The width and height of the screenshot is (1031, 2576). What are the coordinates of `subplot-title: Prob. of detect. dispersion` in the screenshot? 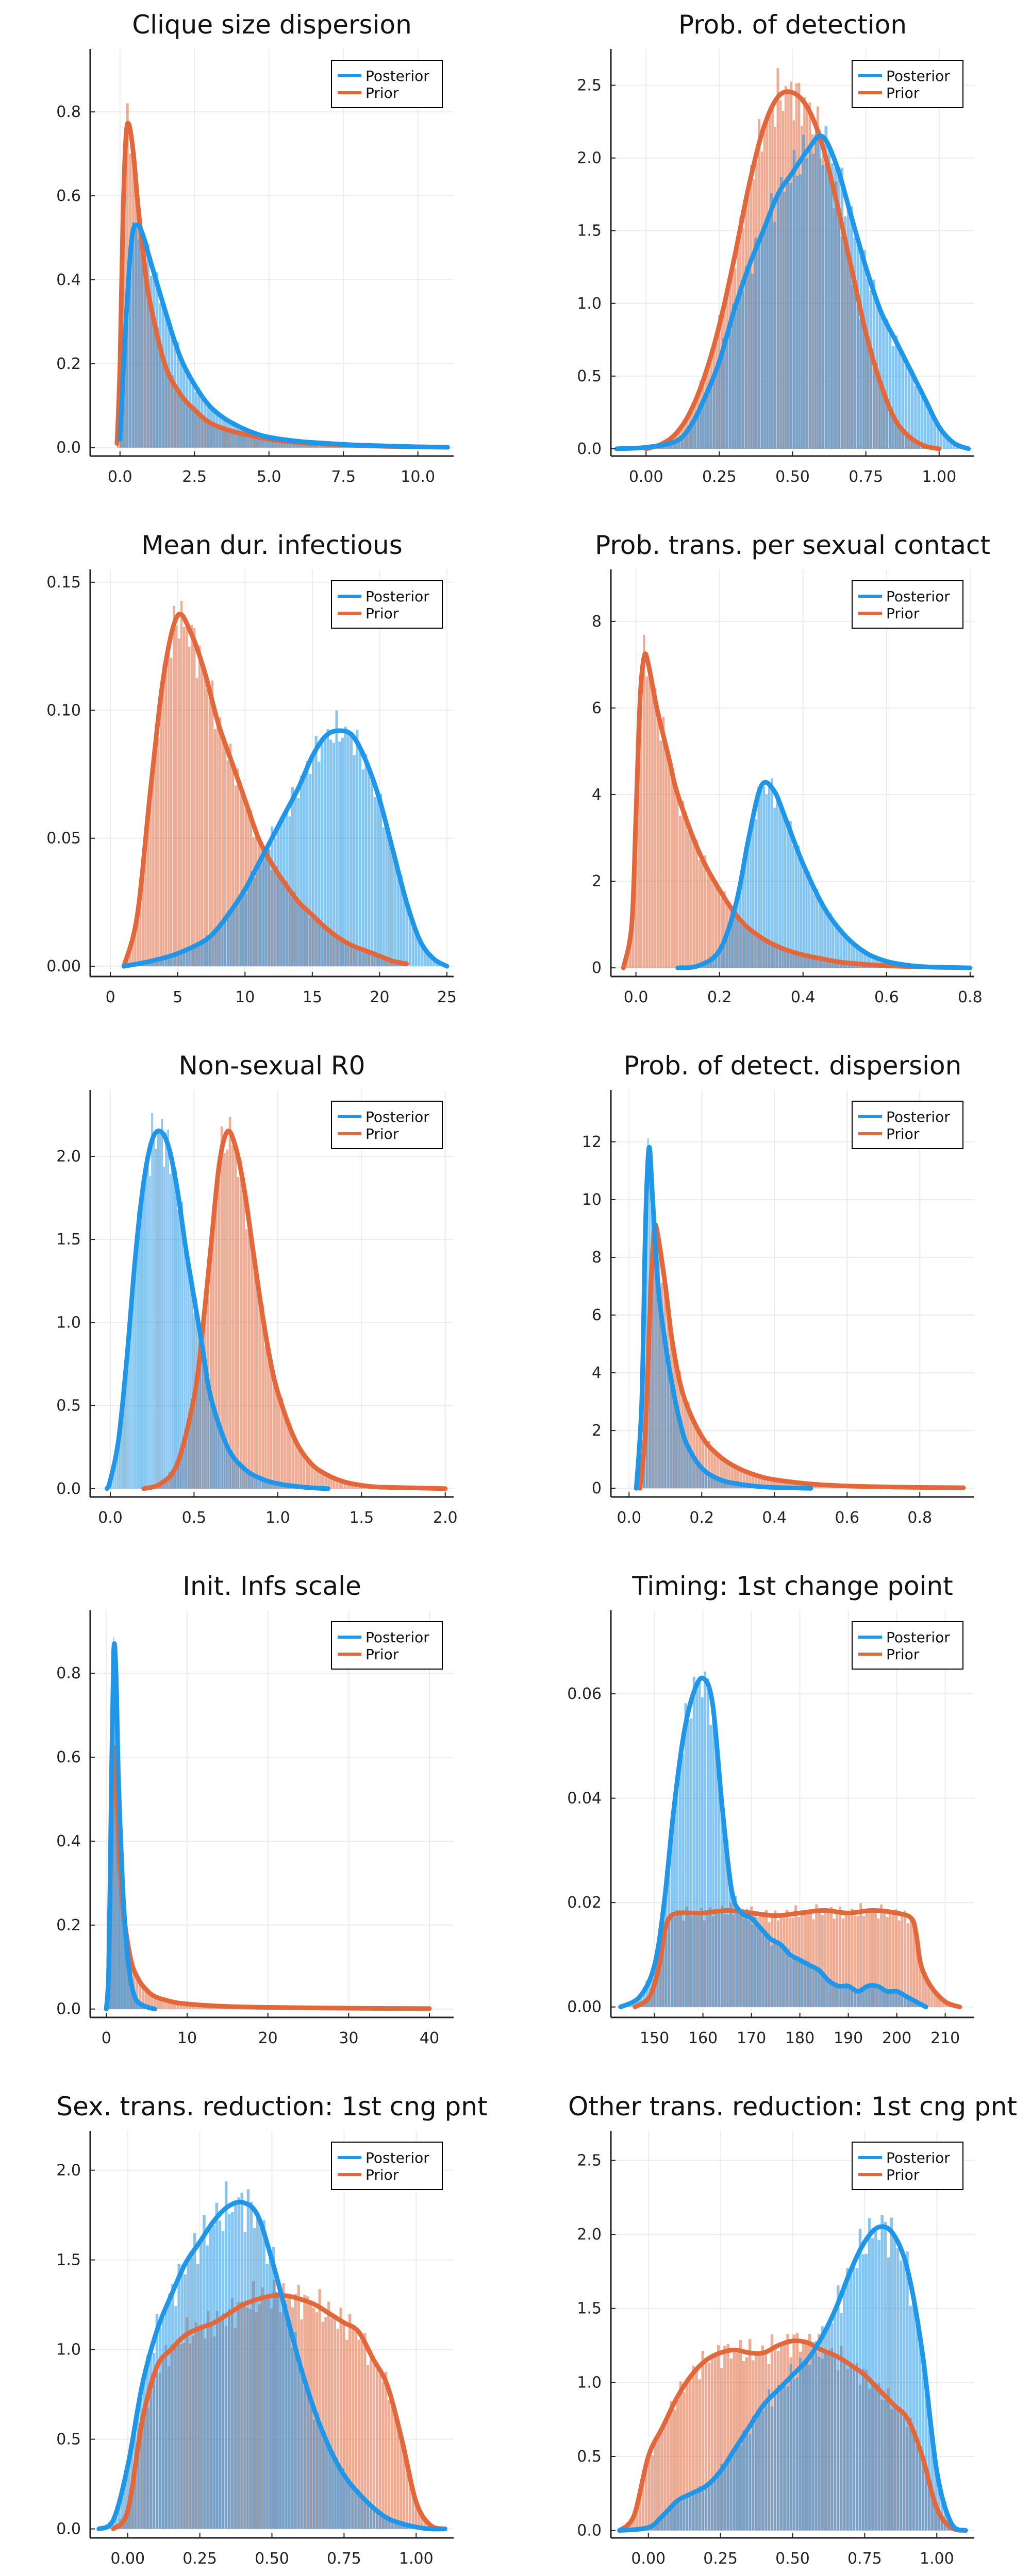 It's located at (793, 1066).